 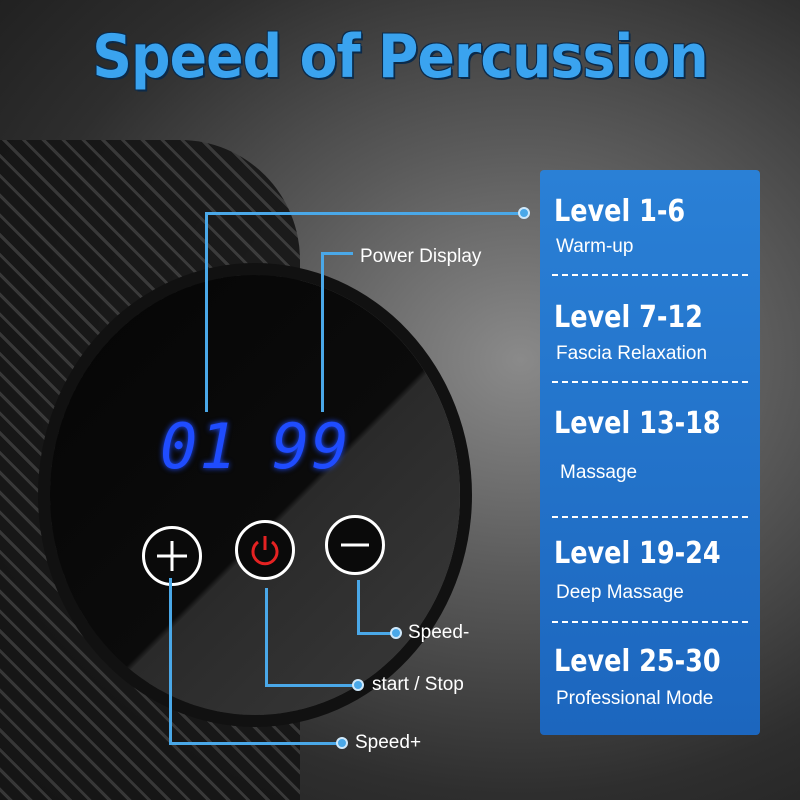 I want to click on level-title: Level 13-18, so click(x=637, y=423).